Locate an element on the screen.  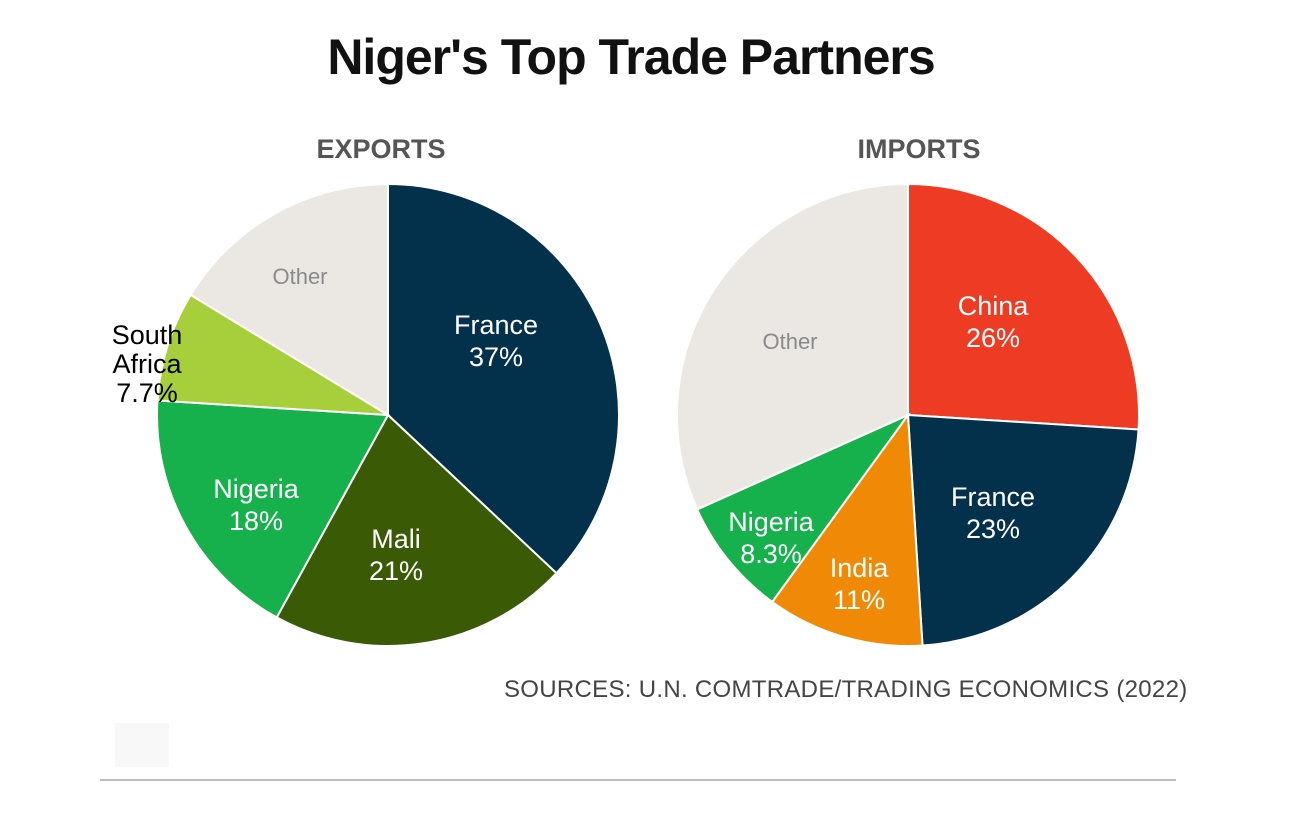
exports-label-south-africa: South Africa 7.7% is located at coordinates (147, 364).